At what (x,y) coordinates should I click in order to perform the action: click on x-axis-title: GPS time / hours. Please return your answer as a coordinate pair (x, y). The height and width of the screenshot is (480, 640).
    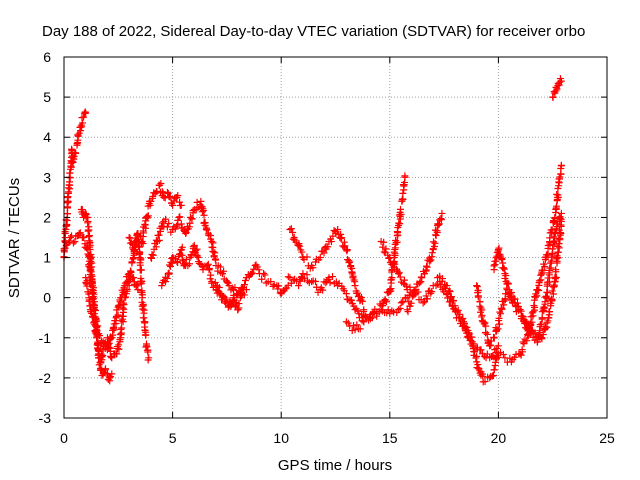
    Looking at the image, I should click on (335, 465).